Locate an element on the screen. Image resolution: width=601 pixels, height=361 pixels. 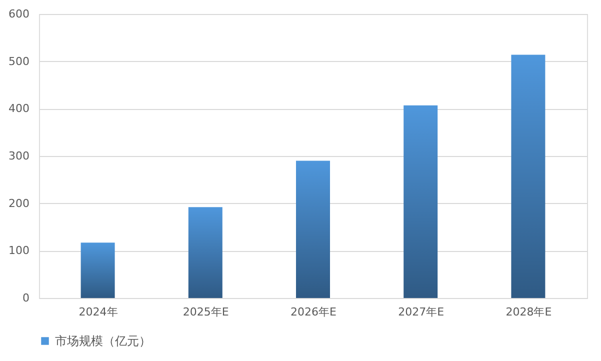
y-tick-label: 400 is located at coordinates (19, 109).